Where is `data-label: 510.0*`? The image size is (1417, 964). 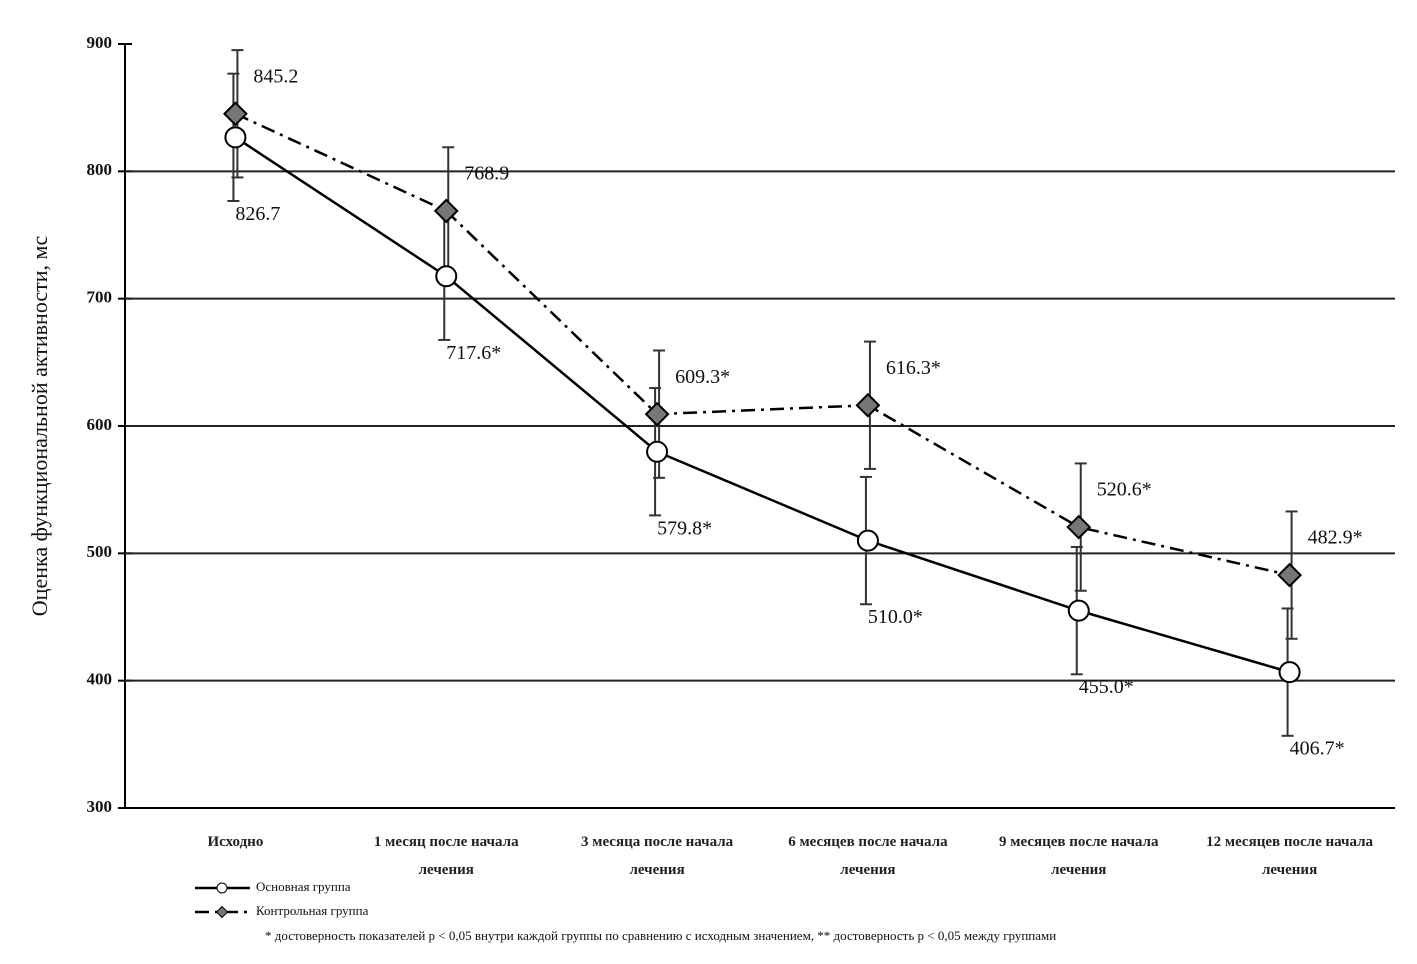
data-label: 510.0* is located at coordinates (895, 617).